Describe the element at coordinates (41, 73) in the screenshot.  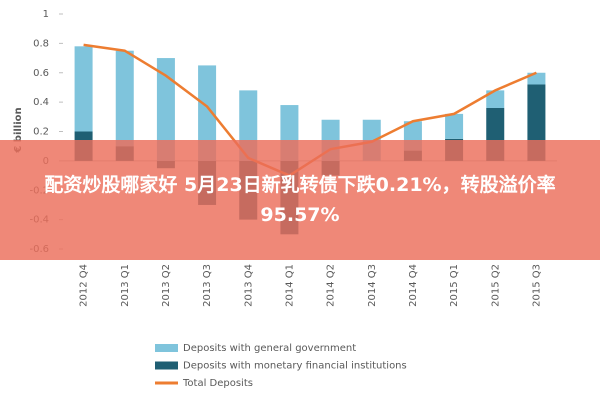
I see `y-tick-label: 0.6` at that location.